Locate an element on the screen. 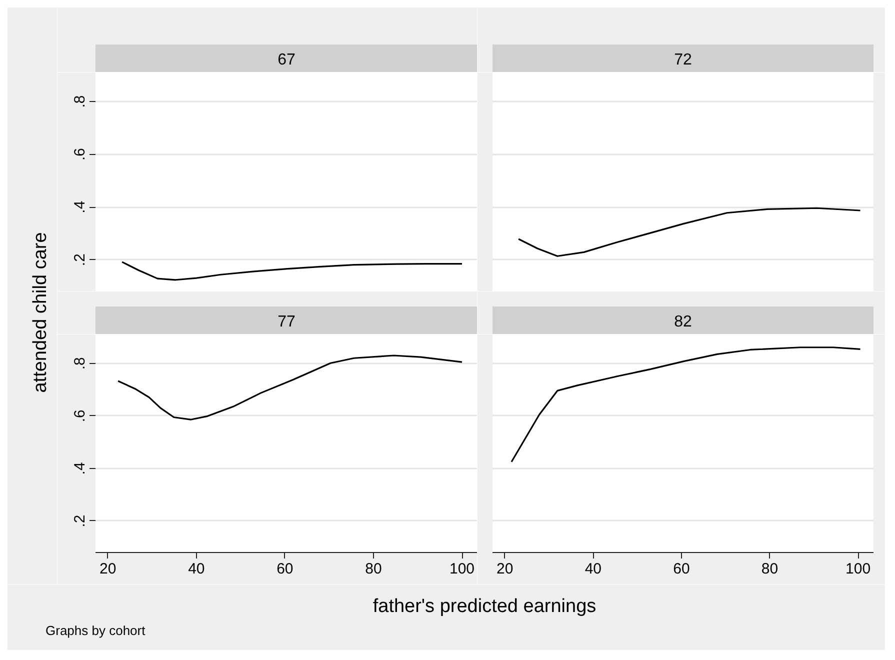 This screenshot has height=660, width=895. chart-title: 77 is located at coordinates (287, 322).